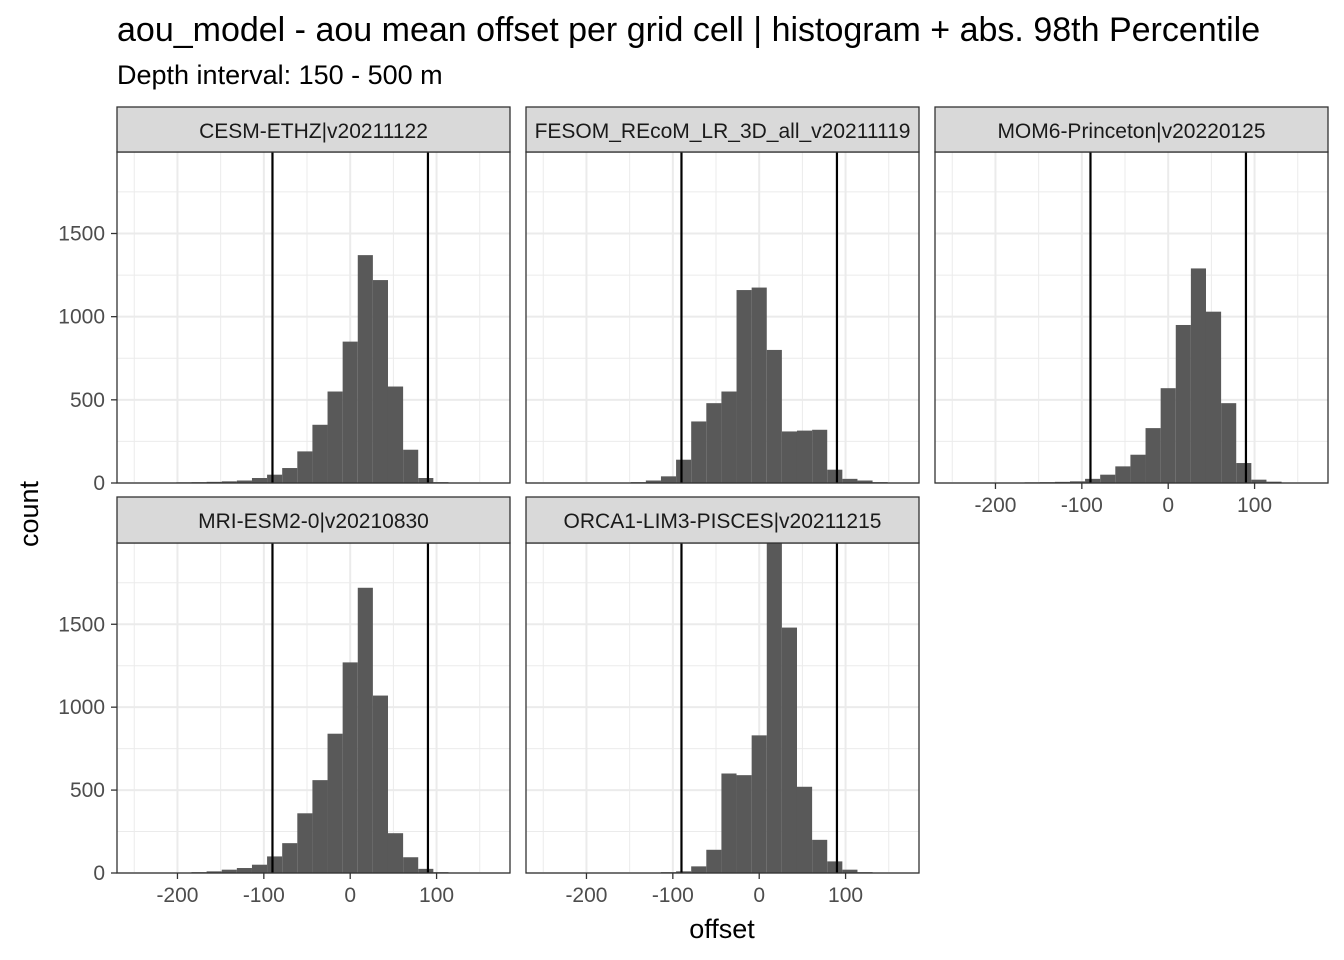 This screenshot has height=960, width=1344. Describe the element at coordinates (722, 295) in the screenshot. I see `facet-panel: FESOM_REcoM_LR_3D_all_v20211119` at that location.